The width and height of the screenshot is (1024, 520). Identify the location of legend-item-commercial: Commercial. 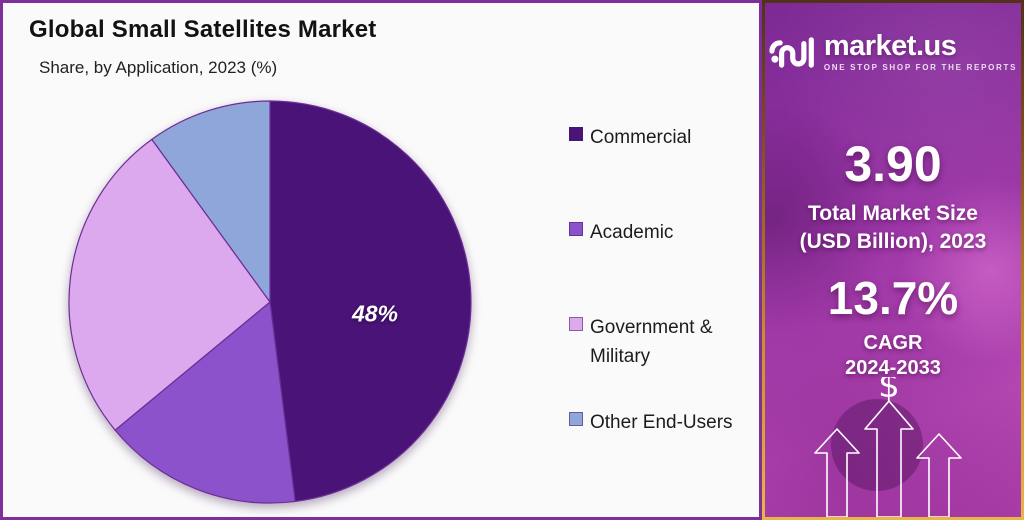
(630, 137).